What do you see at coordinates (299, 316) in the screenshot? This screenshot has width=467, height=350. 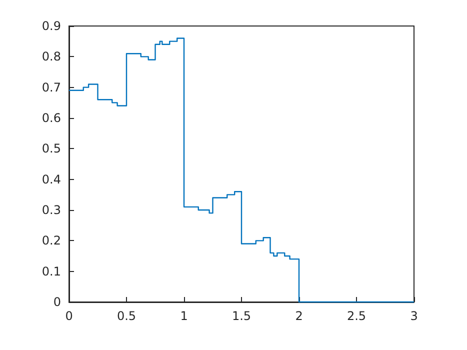 I see `x-tick-label: 2` at bounding box center [299, 316].